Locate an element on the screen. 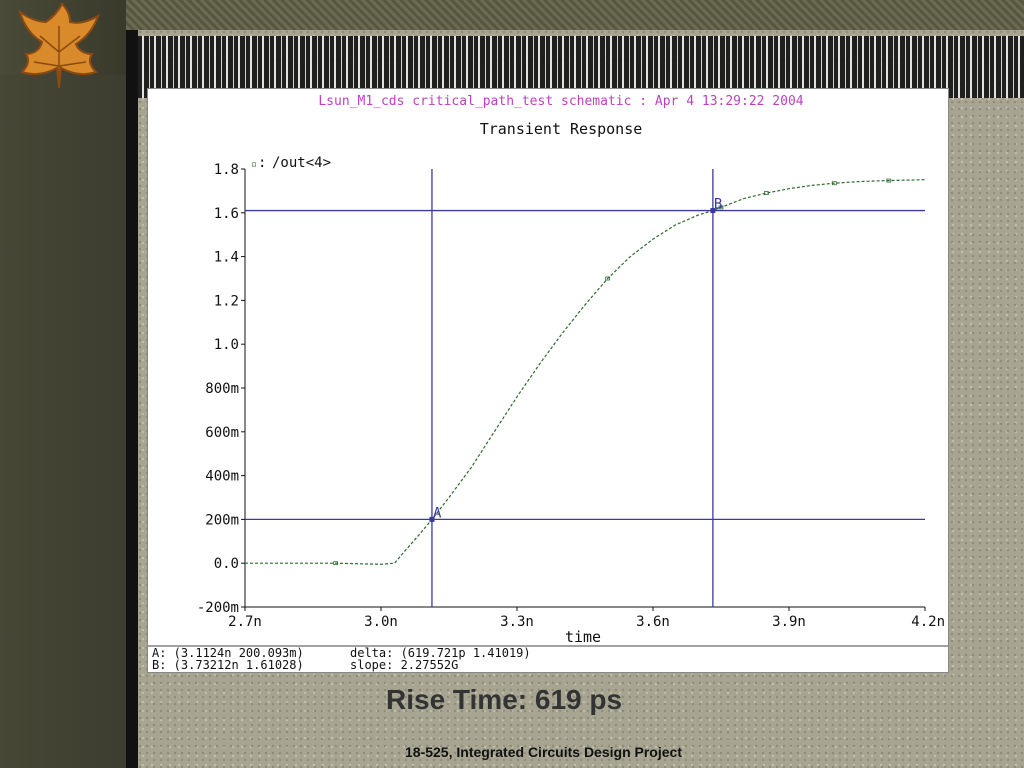 This screenshot has height=768, width=1024. cursor-a-readout: A: (3.1124n 200.093m) is located at coordinates (228, 653).